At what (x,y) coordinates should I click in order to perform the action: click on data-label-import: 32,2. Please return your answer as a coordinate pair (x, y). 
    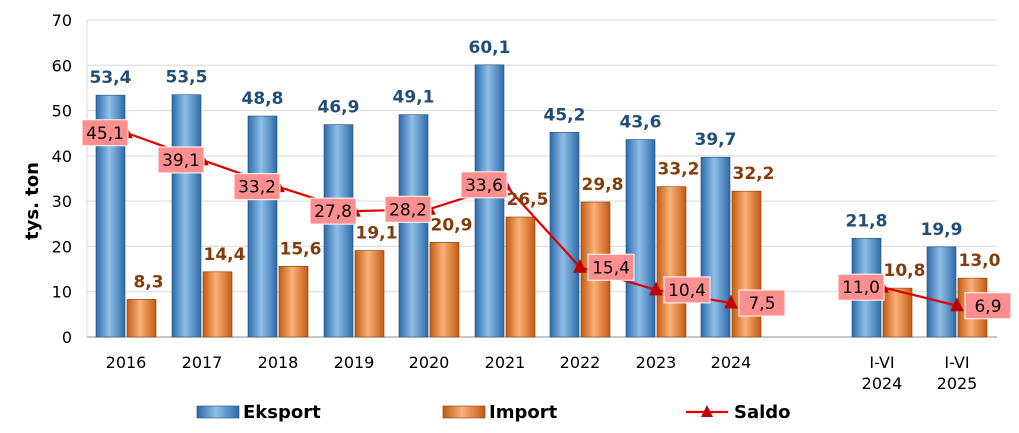
    Looking at the image, I should click on (754, 174).